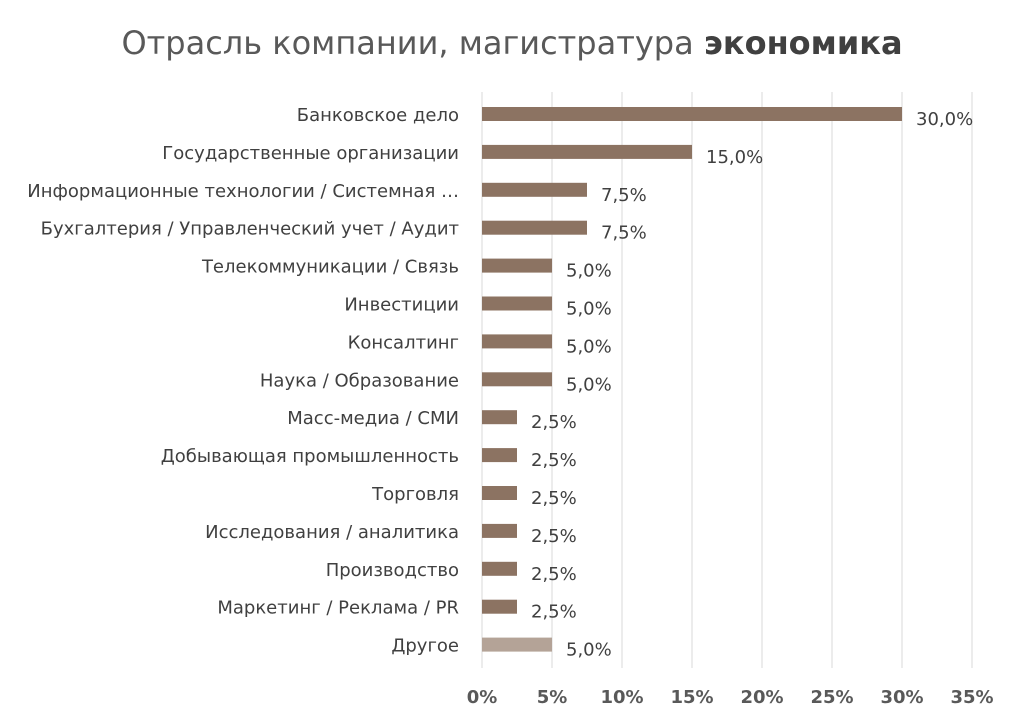  Describe the element at coordinates (901, 697) in the screenshot. I see `x-tick-label: 30%` at that location.